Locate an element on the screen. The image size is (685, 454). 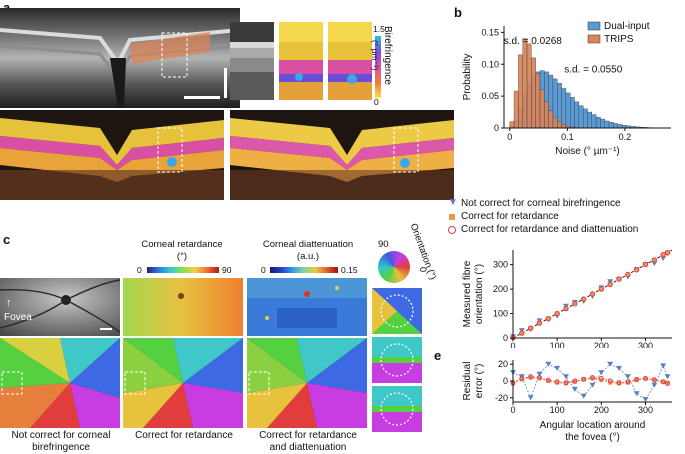
caption-uncorrected-1: Not correct for corneal is located at coordinates (61, 435).